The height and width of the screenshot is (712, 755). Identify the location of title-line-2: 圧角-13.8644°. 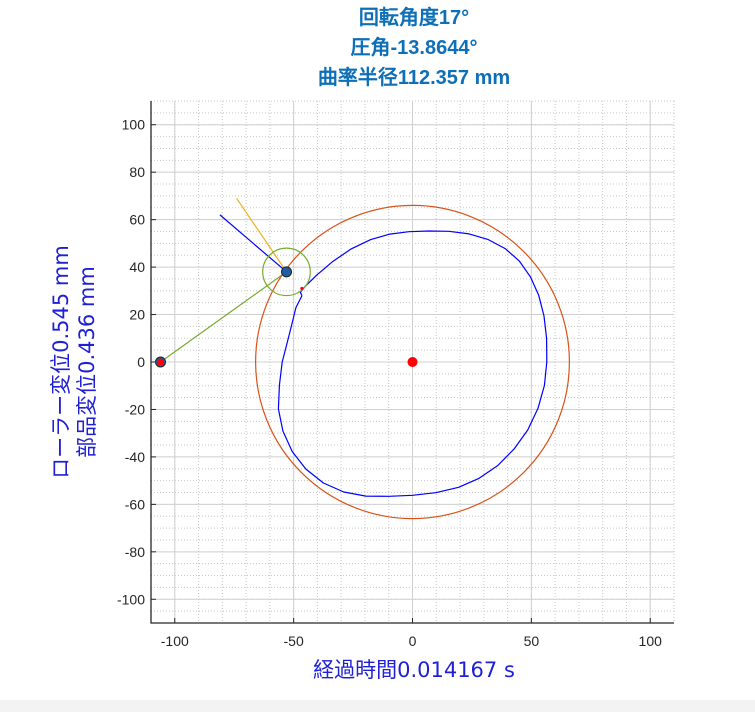
(414, 47).